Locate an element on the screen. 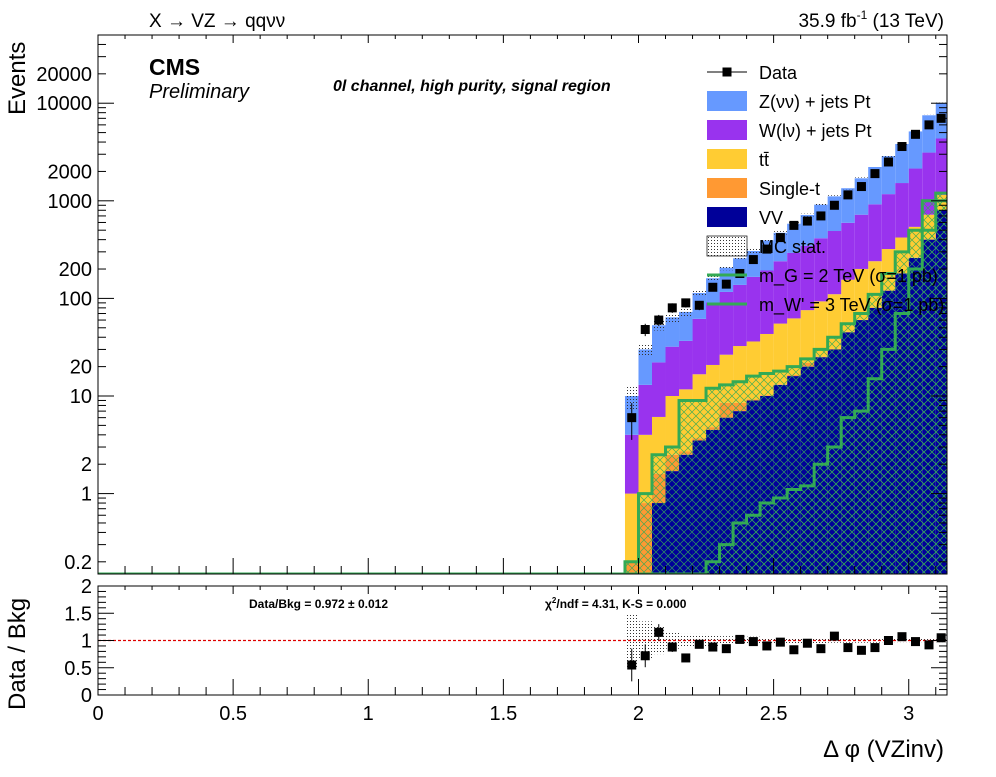 The width and height of the screenshot is (996, 777). y-tick-label: 200 is located at coordinates (75, 270).